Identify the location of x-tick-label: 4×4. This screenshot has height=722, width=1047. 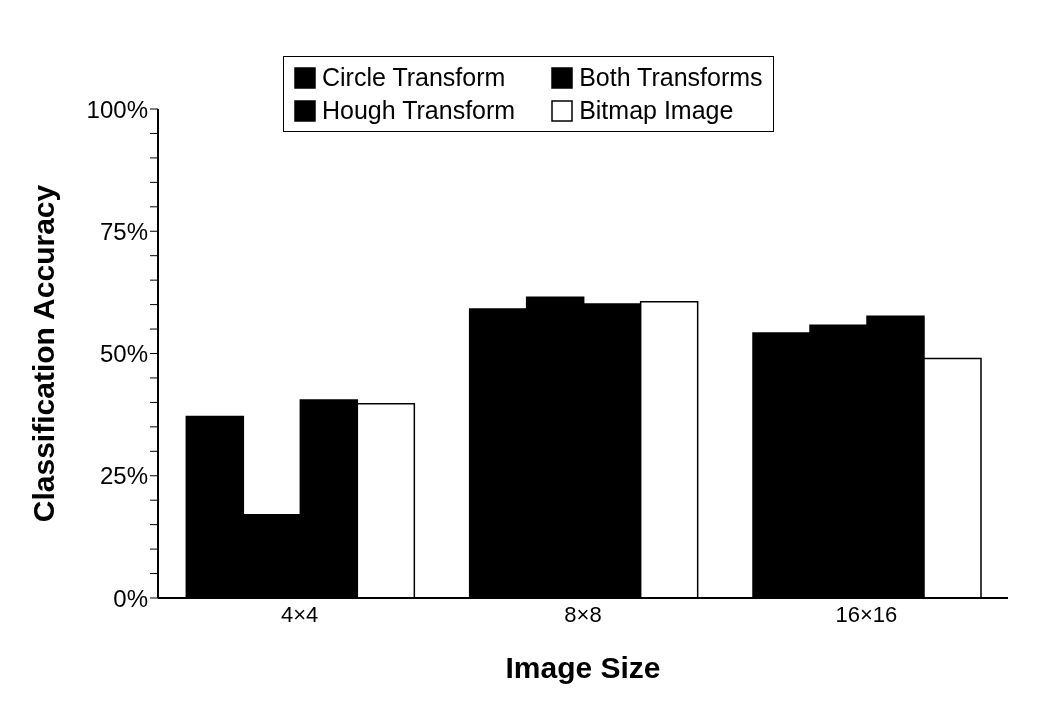
(300, 614).